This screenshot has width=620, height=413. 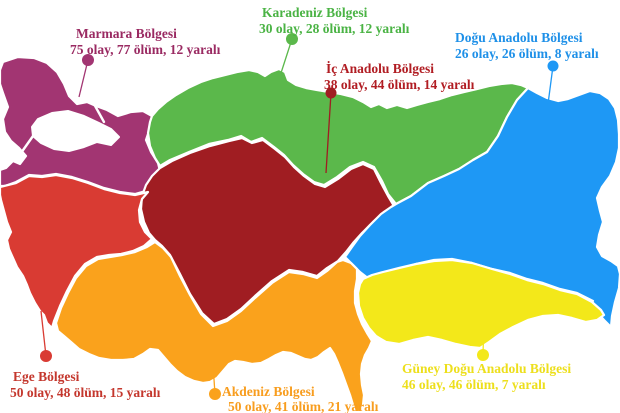 What do you see at coordinates (88, 60) in the screenshot?
I see `marmara-marker-dot` at bounding box center [88, 60].